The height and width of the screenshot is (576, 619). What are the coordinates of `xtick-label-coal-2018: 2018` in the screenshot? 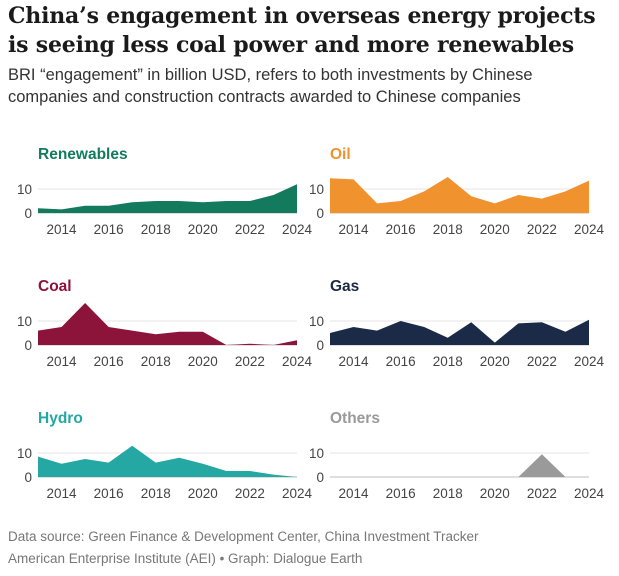 It's located at (156, 361).